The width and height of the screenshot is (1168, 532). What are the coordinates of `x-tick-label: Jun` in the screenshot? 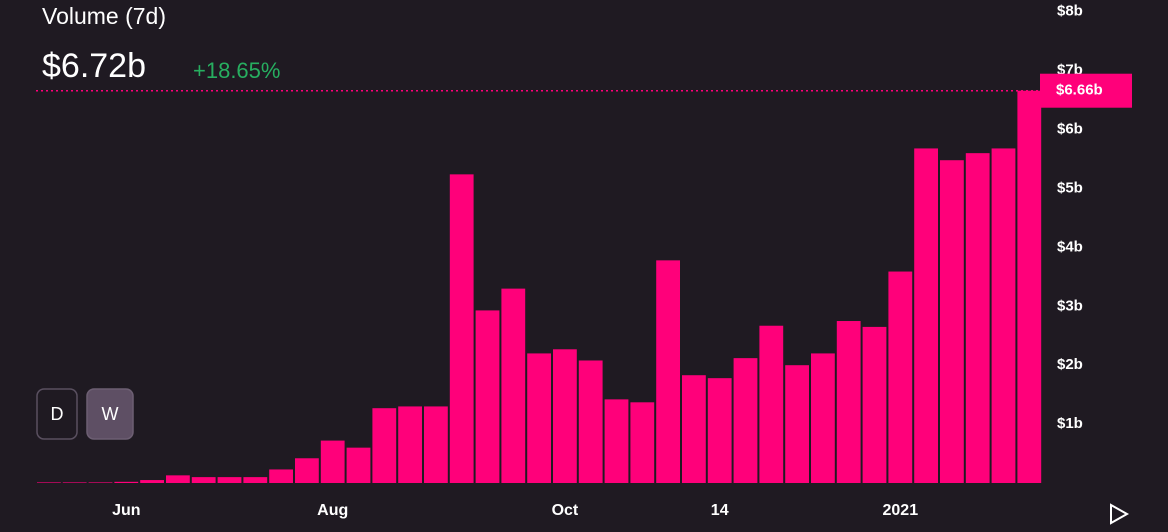 It's located at (126, 510).